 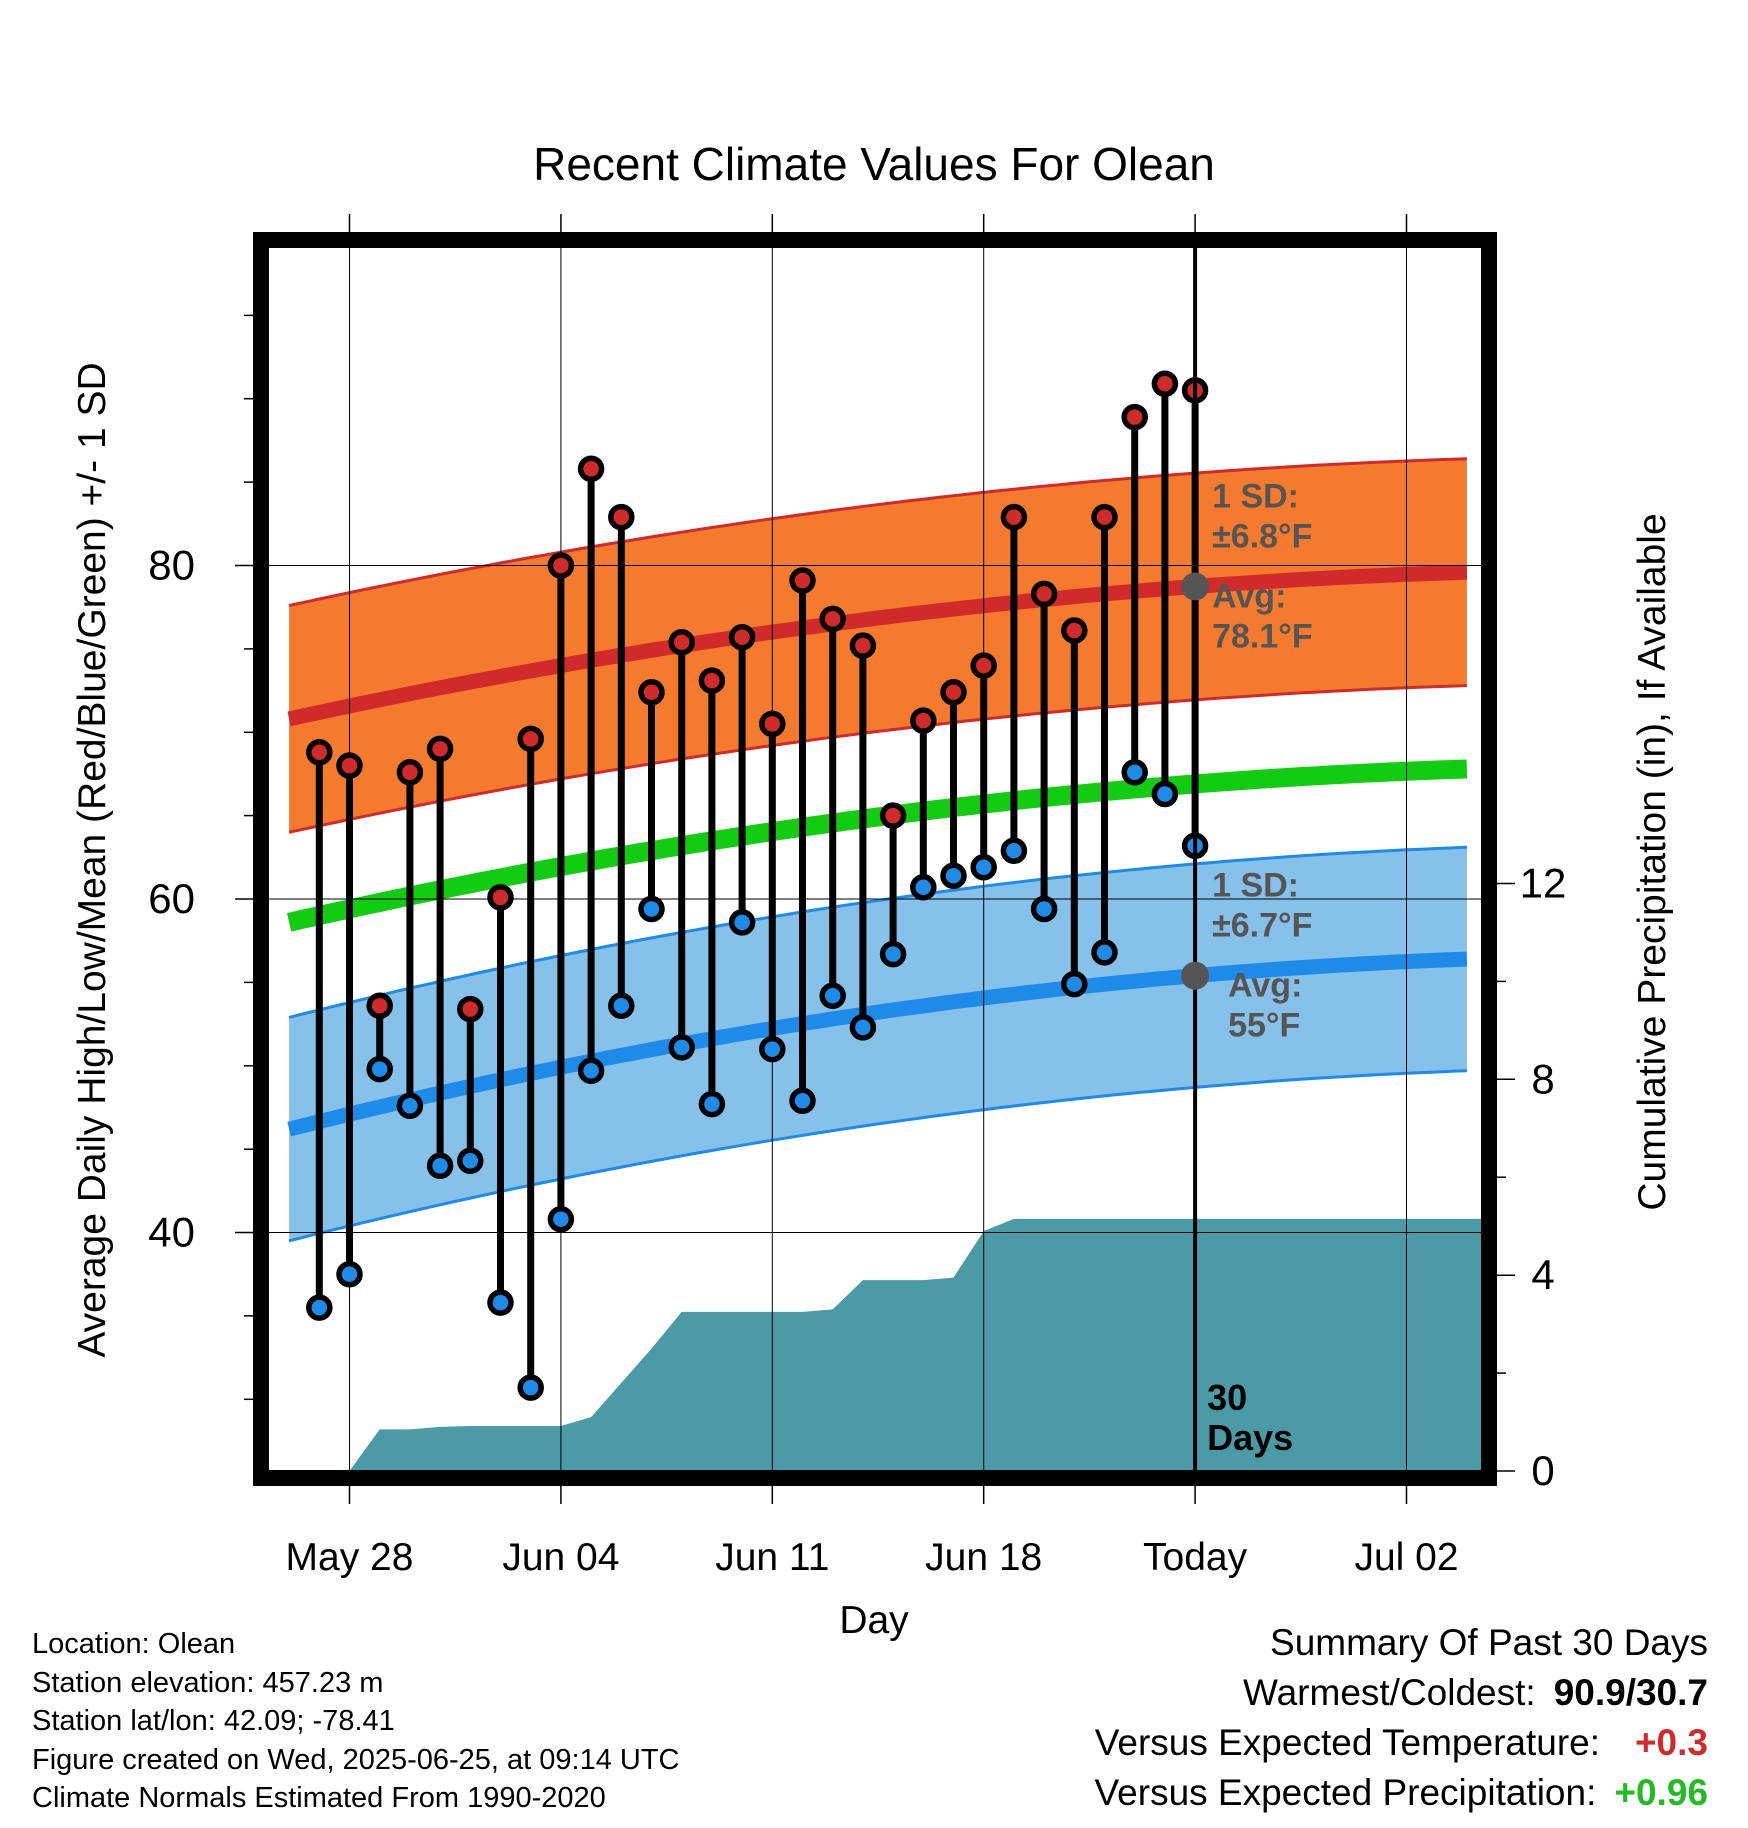 I want to click on today-count-unit: Days, so click(x=1250, y=1437).